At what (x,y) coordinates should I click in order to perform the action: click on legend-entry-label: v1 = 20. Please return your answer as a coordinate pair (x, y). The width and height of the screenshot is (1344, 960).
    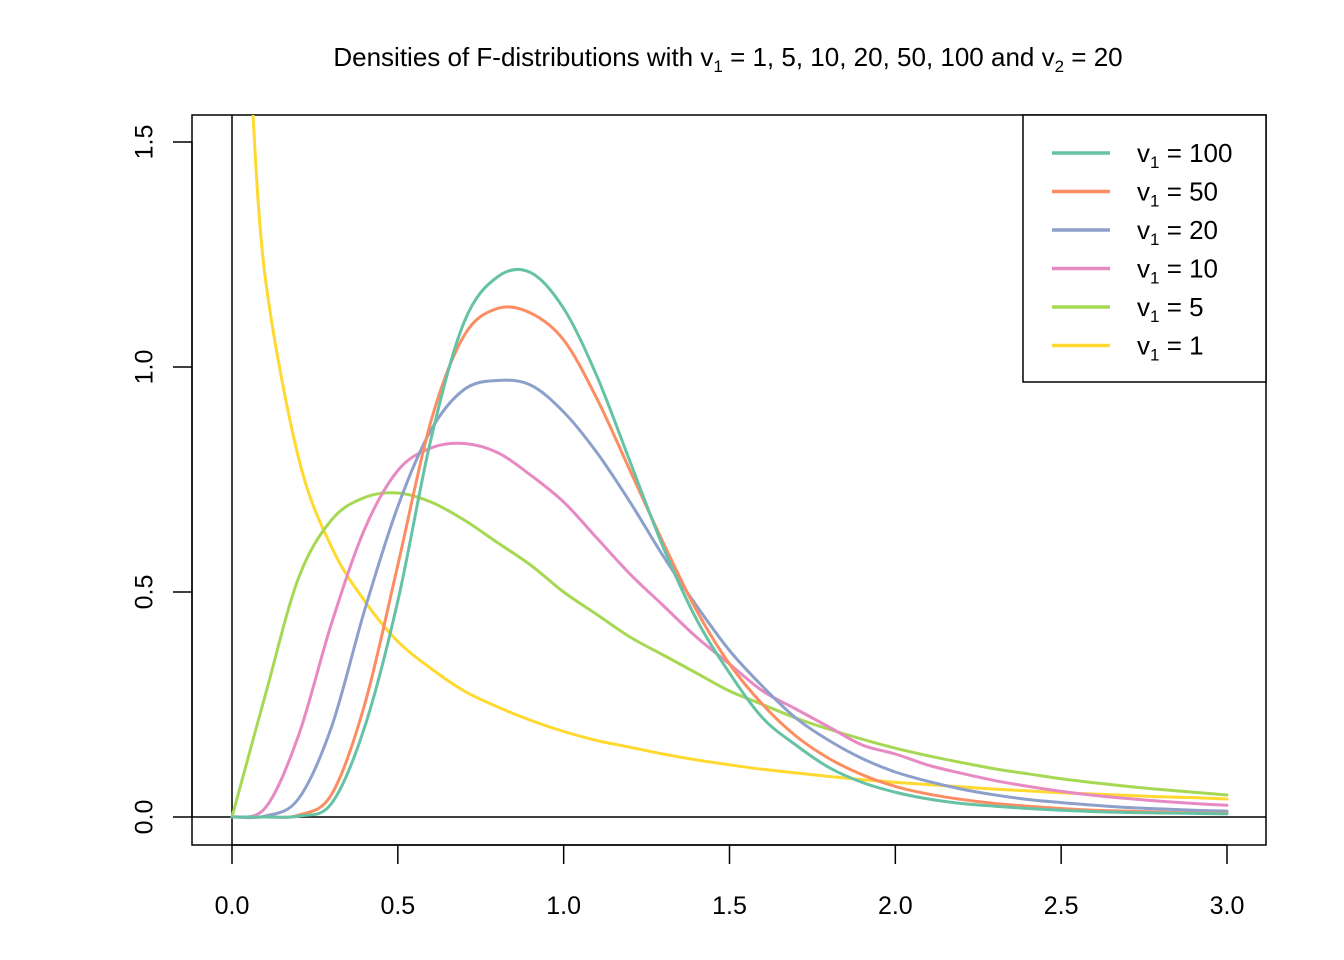
    Looking at the image, I should click on (1177, 232).